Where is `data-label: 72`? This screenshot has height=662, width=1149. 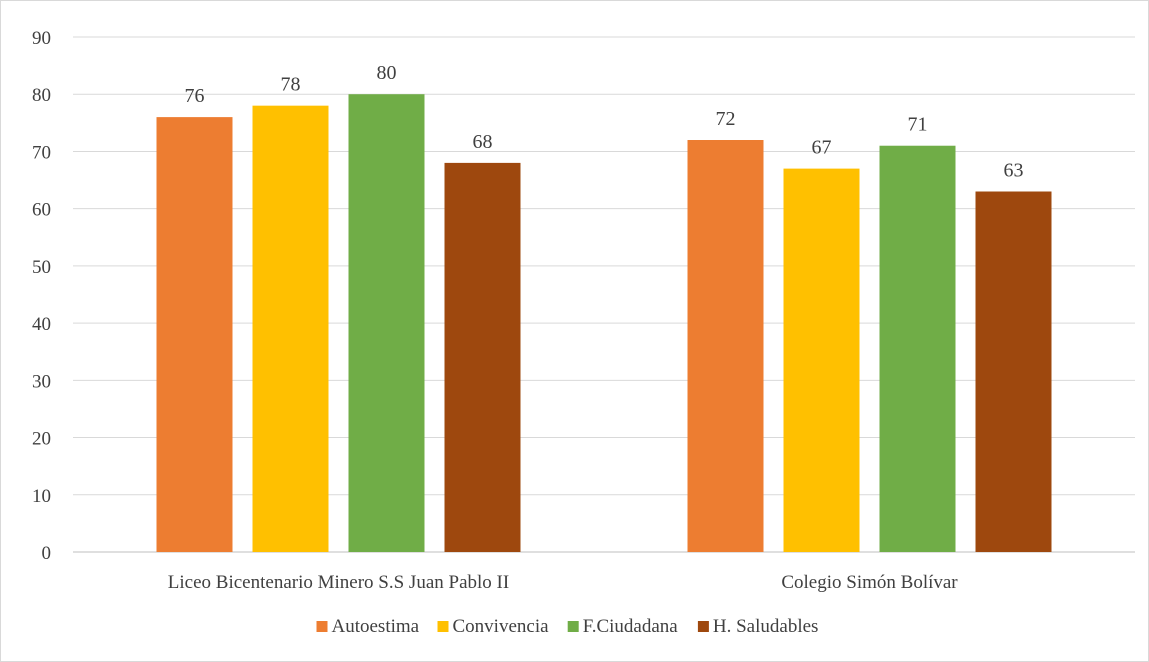 data-label: 72 is located at coordinates (726, 119).